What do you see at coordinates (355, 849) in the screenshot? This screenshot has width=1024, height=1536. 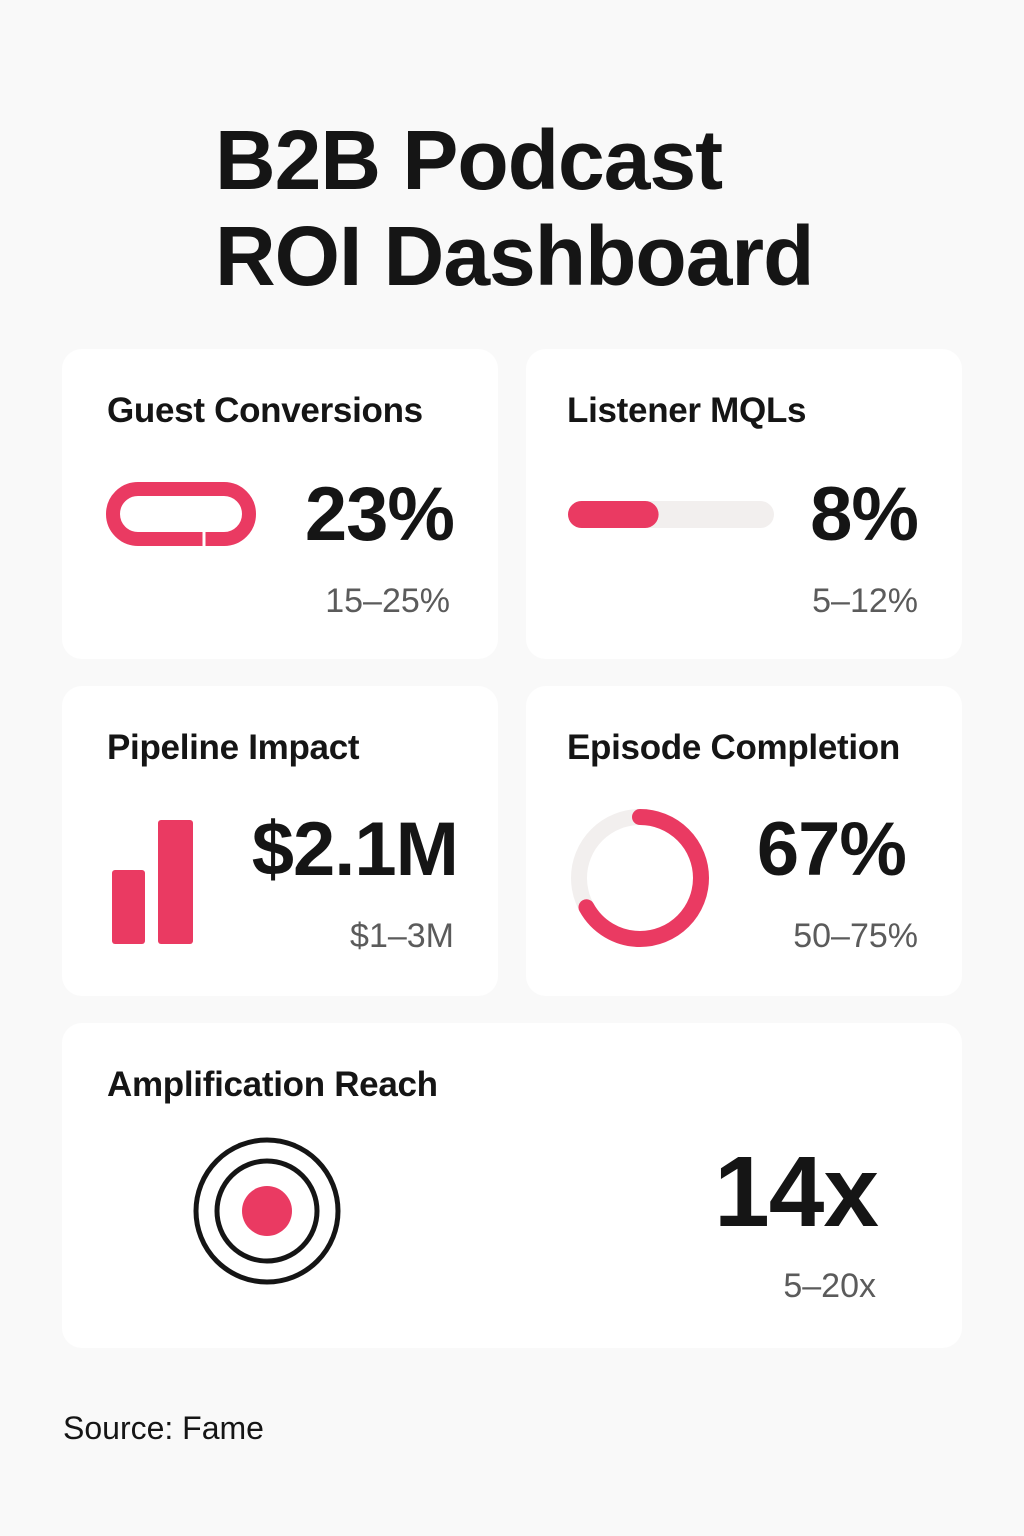 I see `metric-value: $2.1M` at bounding box center [355, 849].